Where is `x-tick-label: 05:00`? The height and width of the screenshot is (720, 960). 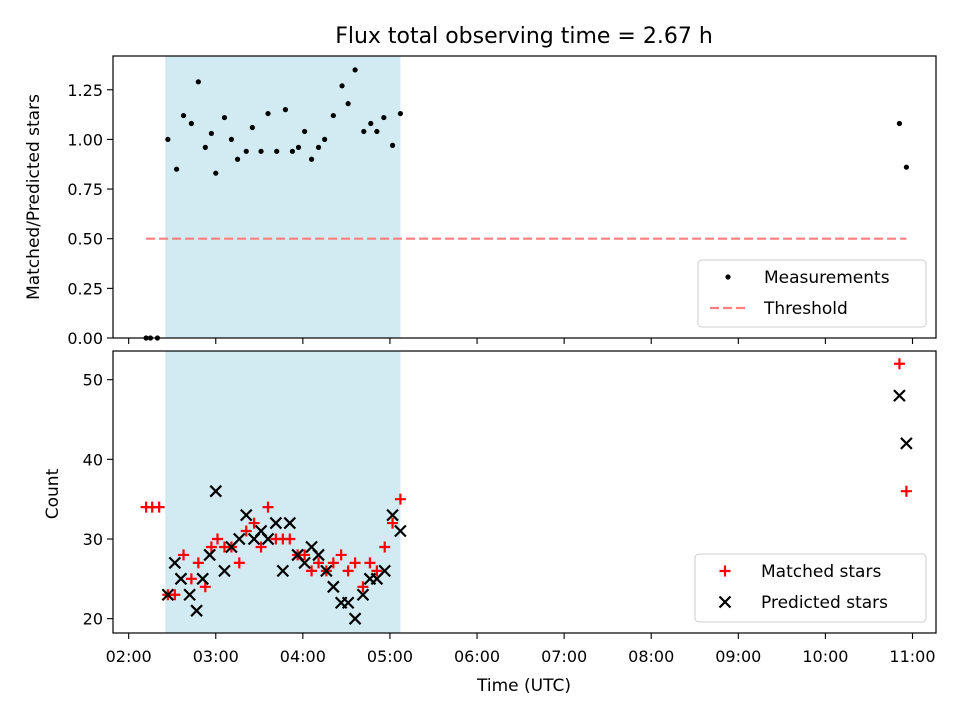 x-tick-label: 05:00 is located at coordinates (390, 656).